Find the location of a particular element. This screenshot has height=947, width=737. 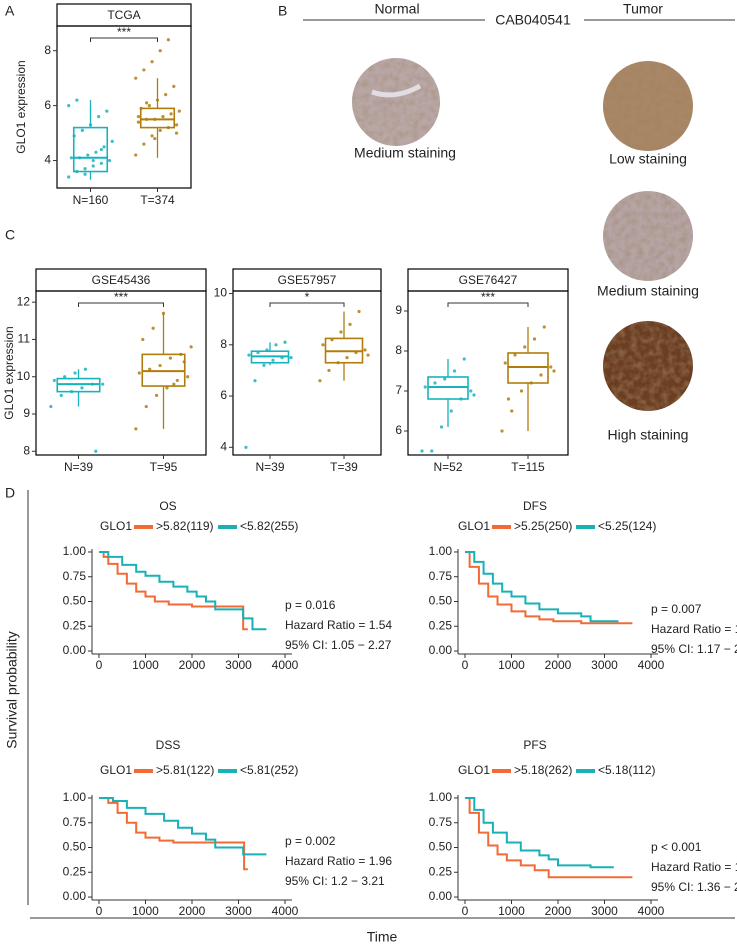

chart-title: GSE57957 is located at coordinates (307, 280).